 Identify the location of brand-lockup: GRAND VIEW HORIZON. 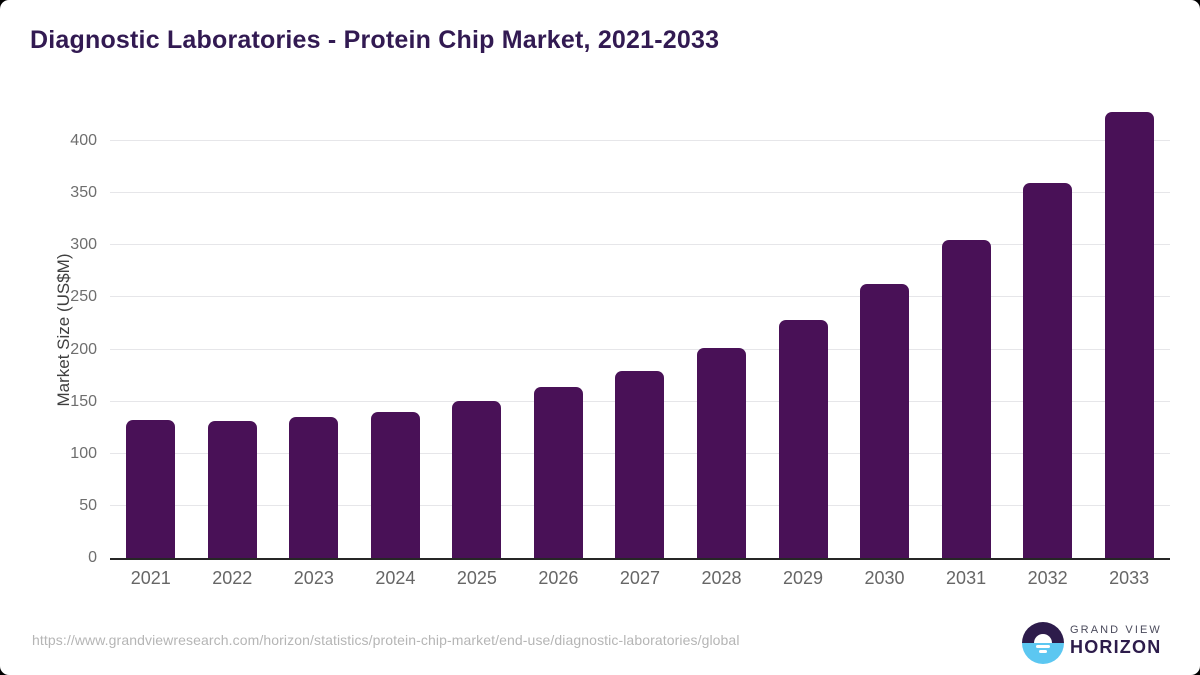
(1097, 641).